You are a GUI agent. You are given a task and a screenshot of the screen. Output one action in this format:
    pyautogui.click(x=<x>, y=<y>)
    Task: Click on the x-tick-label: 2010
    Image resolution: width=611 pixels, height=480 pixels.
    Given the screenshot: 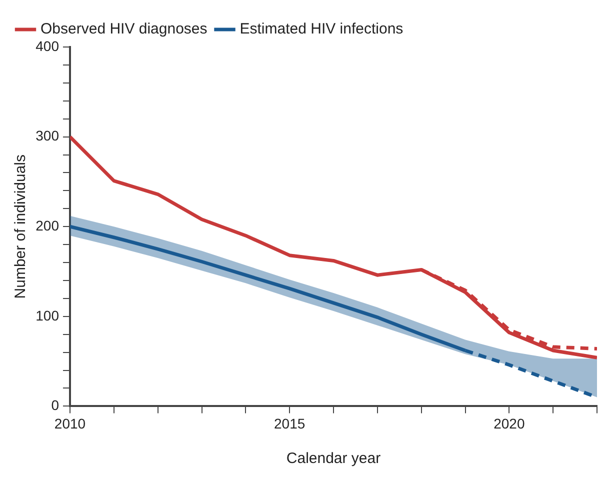 What is the action you would take?
    pyautogui.click(x=70, y=423)
    